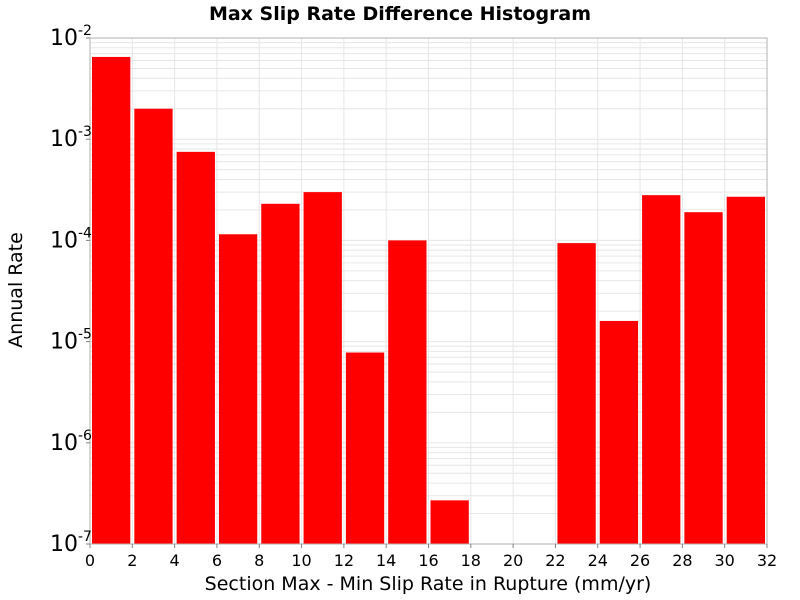 The height and width of the screenshot is (600, 800). What do you see at coordinates (90, 560) in the screenshot?
I see `x-tick-label: 0` at bounding box center [90, 560].